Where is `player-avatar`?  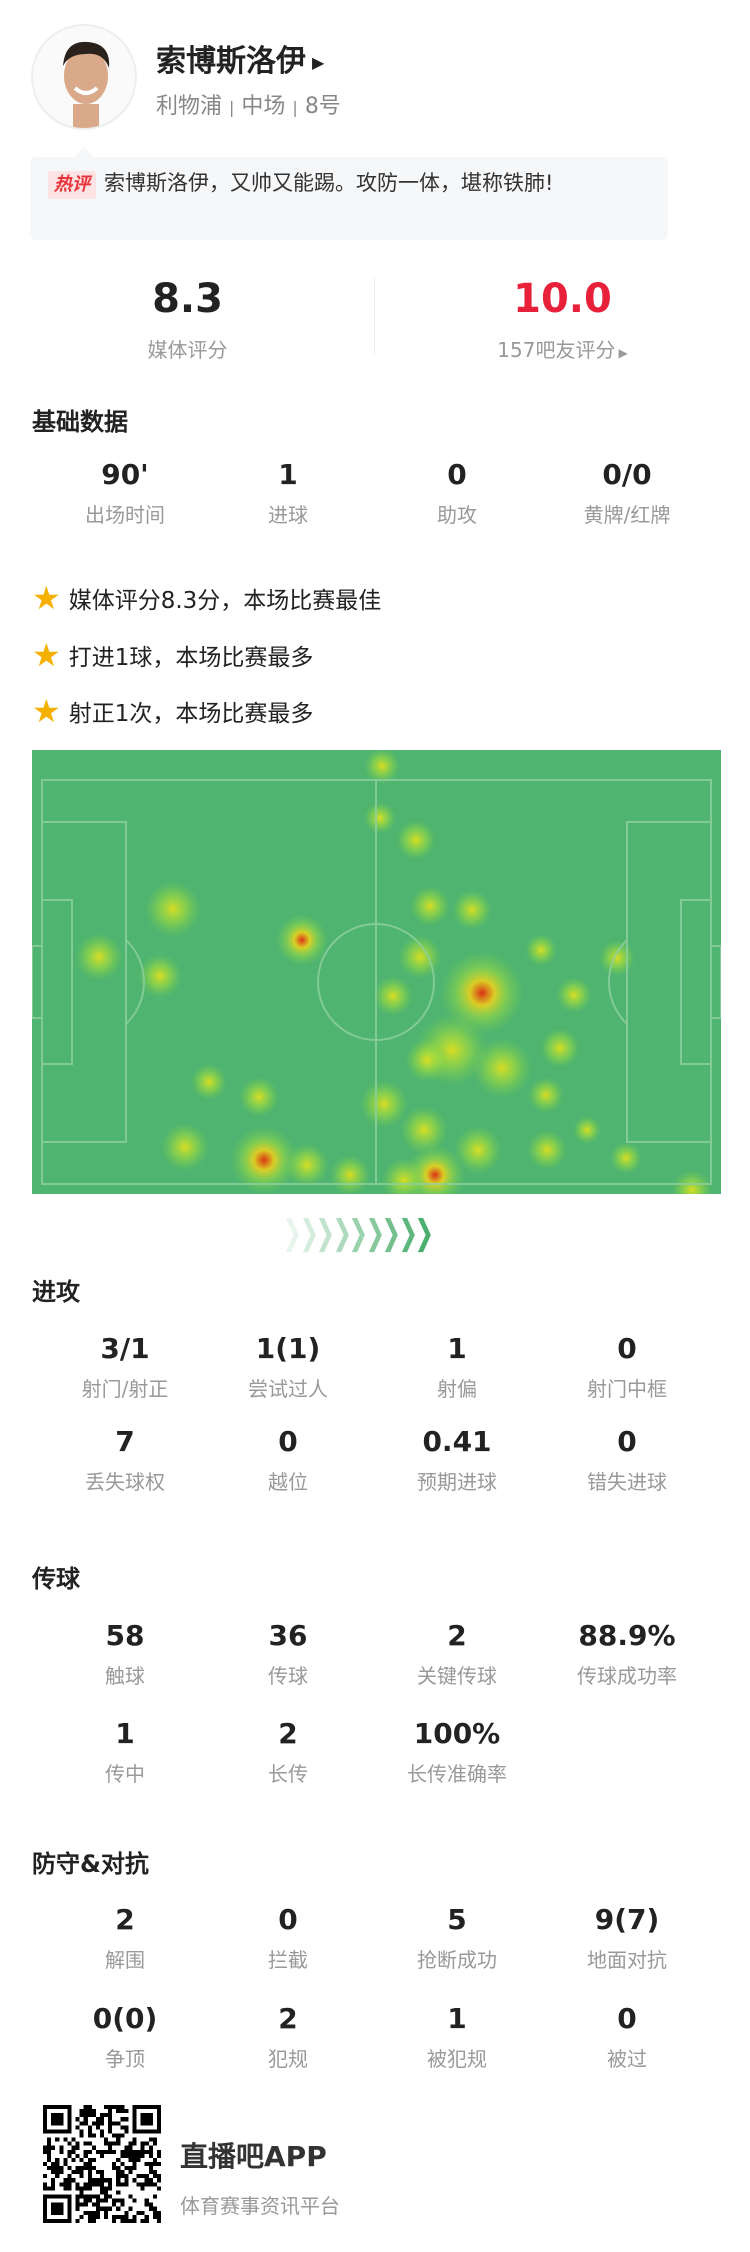
player-avatar is located at coordinates (84, 77).